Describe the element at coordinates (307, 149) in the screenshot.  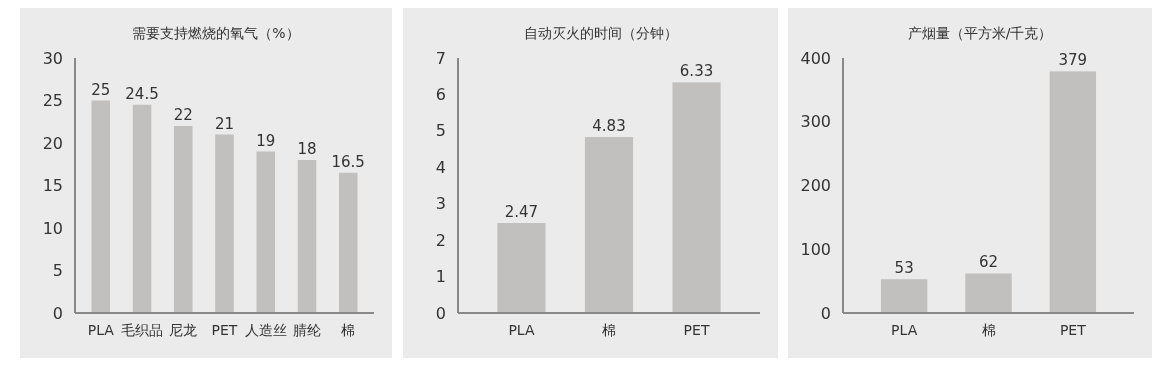
I see `data-label: 18` at that location.